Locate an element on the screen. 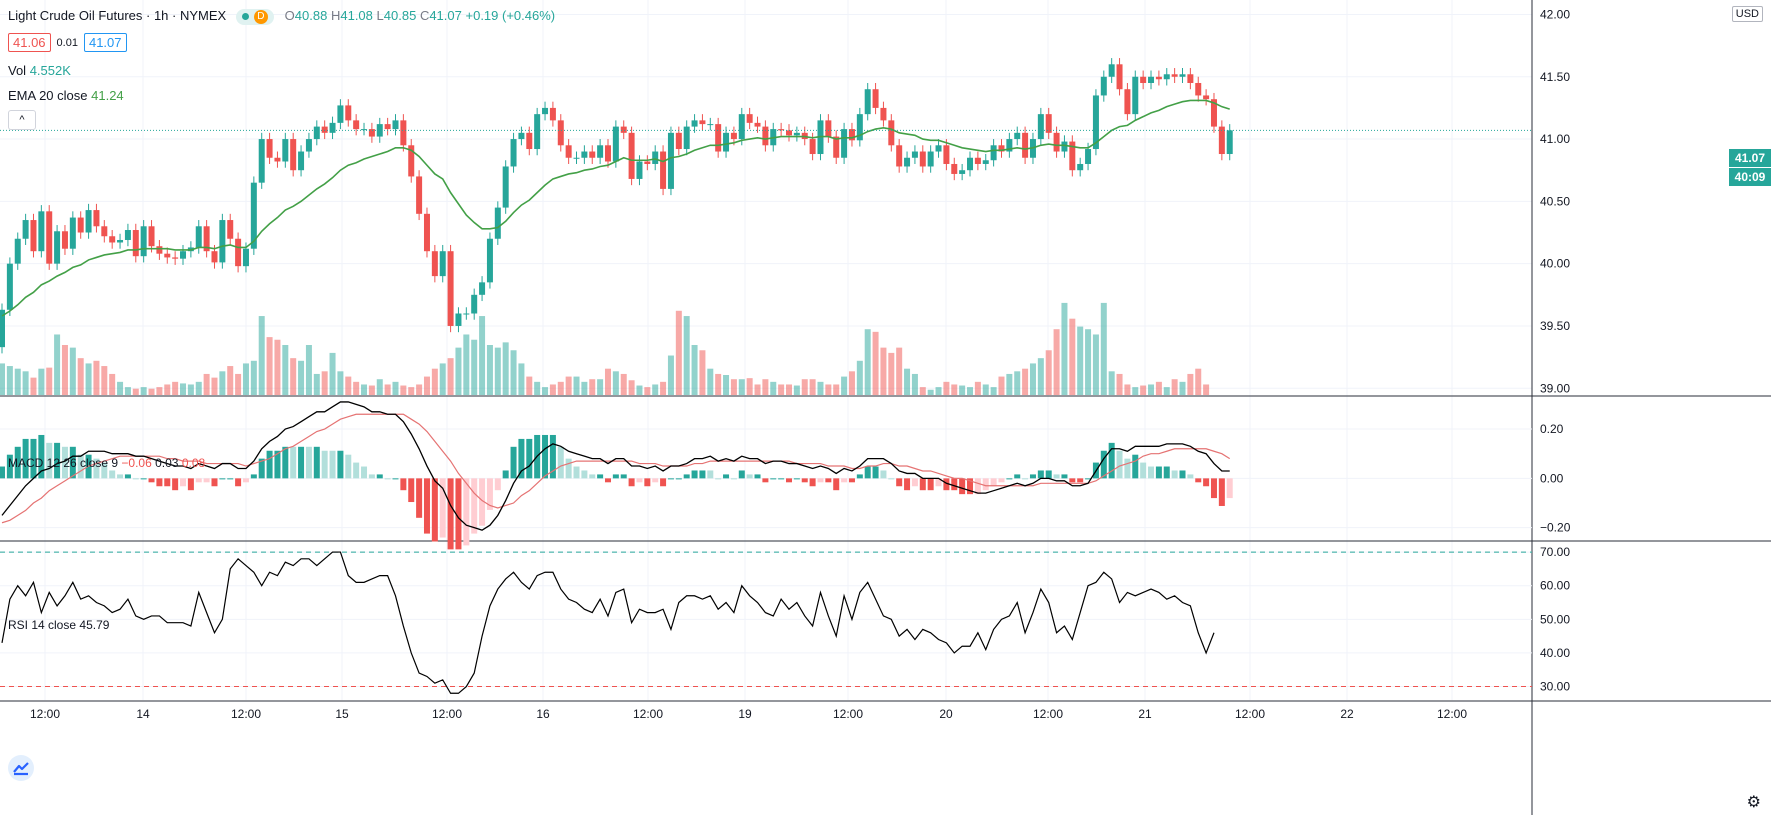 The image size is (1771, 815). macd-legend: MACD 12 26 close 9 −0.06 0.03 0.08 is located at coordinates (106, 463).